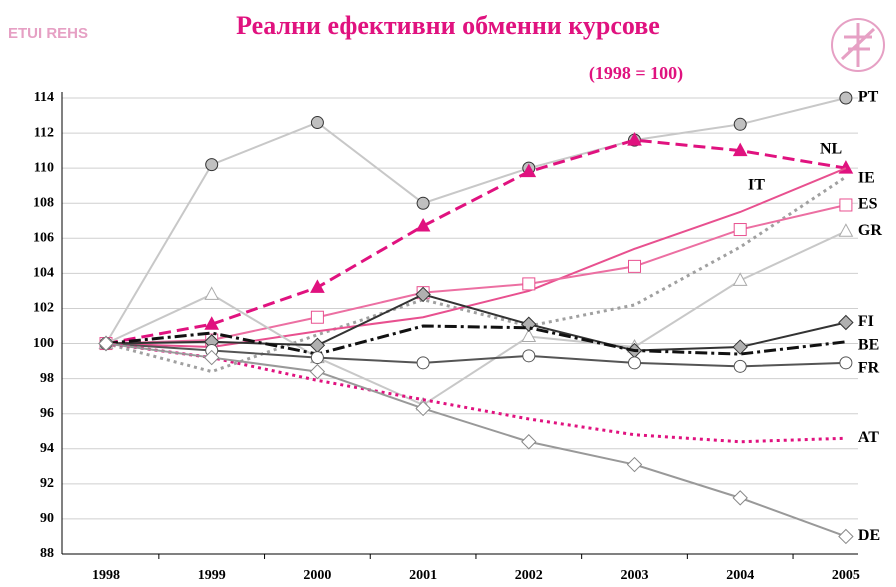 The image size is (896, 587). I want to click on logo: ETUI REHS, so click(48, 33).